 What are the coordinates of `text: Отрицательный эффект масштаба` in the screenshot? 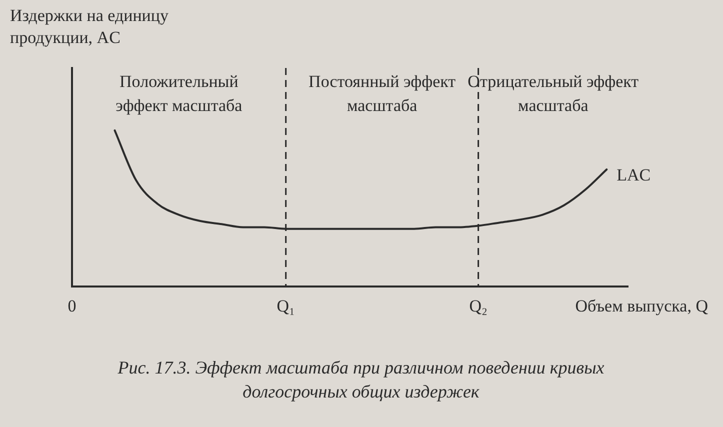 It's located at (554, 93).